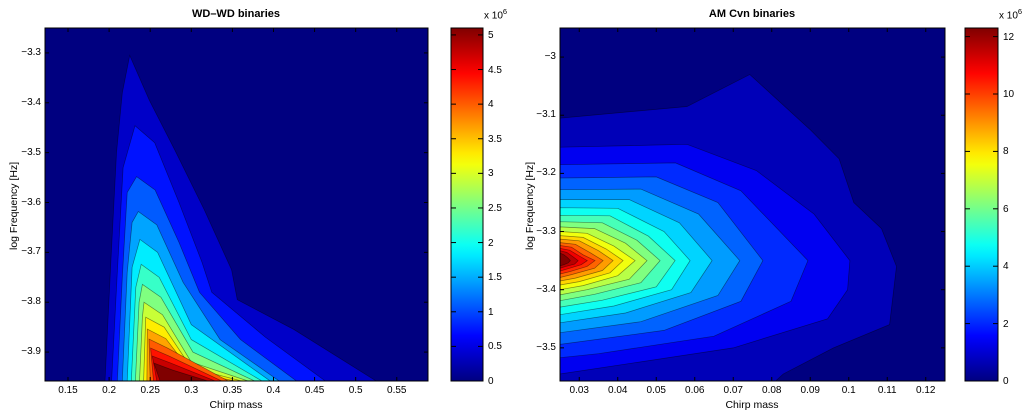 Image resolution: width=1030 pixels, height=420 pixels. What do you see at coordinates (1006, 324) in the screenshot?
I see `right-colorbar-tick-label: 2` at bounding box center [1006, 324].